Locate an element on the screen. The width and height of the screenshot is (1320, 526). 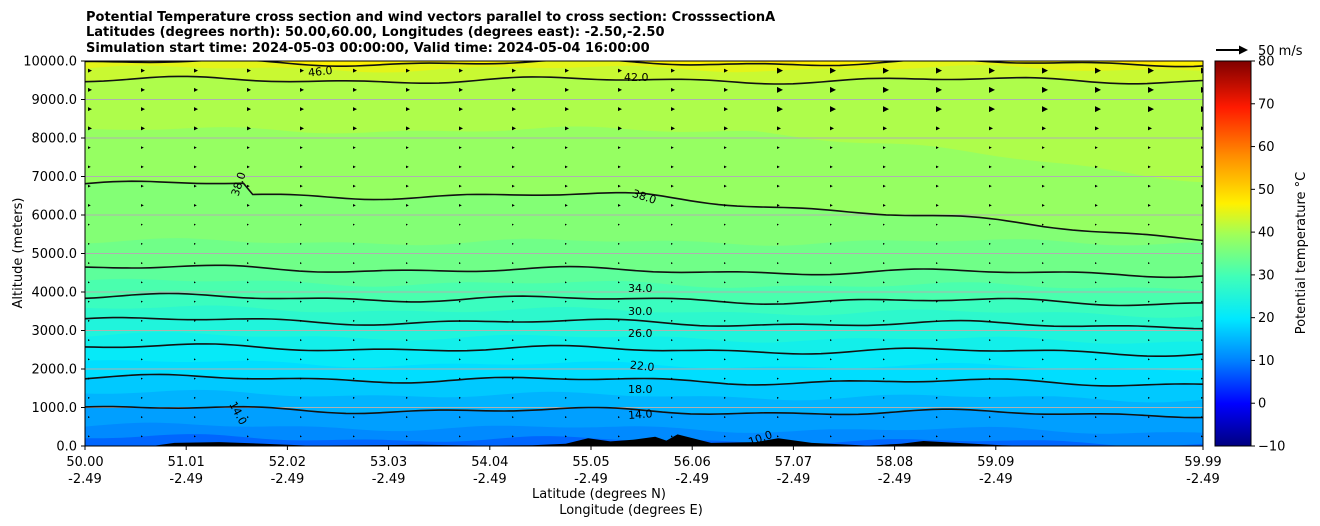
y-tick-label: 2000.0 is located at coordinates (55, 370).